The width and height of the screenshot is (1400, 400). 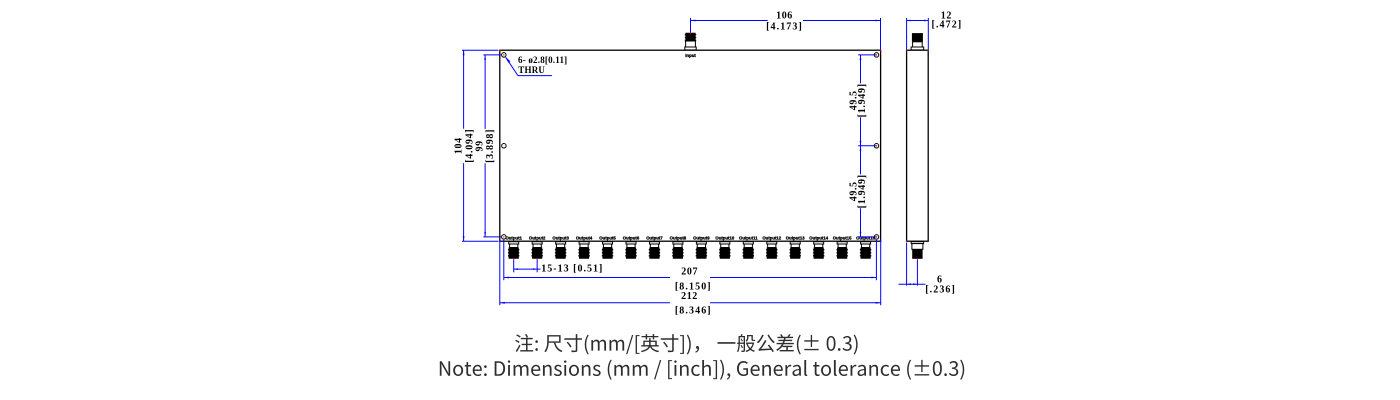 What do you see at coordinates (542, 60) in the screenshot?
I see `svg-text: 6- ø2.8[0.11]` at bounding box center [542, 60].